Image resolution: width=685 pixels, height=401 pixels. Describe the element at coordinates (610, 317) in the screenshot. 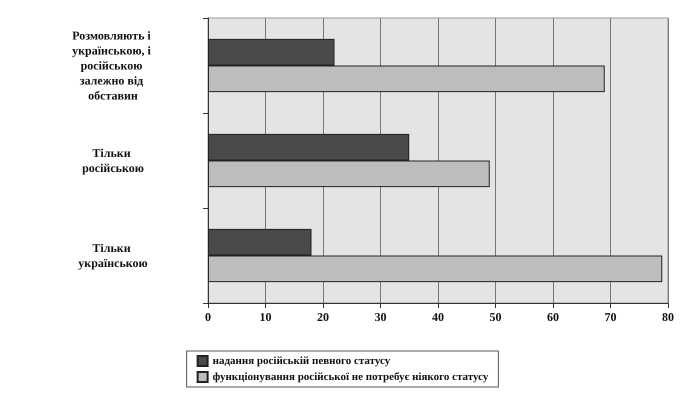

I see `x-tick-label: 70` at that location.